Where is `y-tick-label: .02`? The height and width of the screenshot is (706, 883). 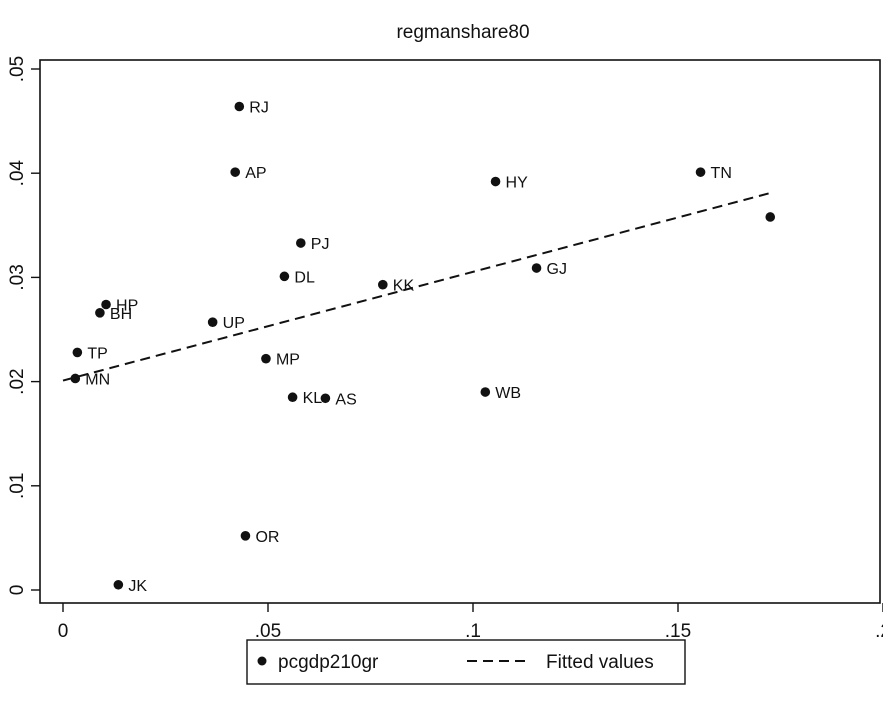
y-tick-label: .02 is located at coordinates (17, 381).